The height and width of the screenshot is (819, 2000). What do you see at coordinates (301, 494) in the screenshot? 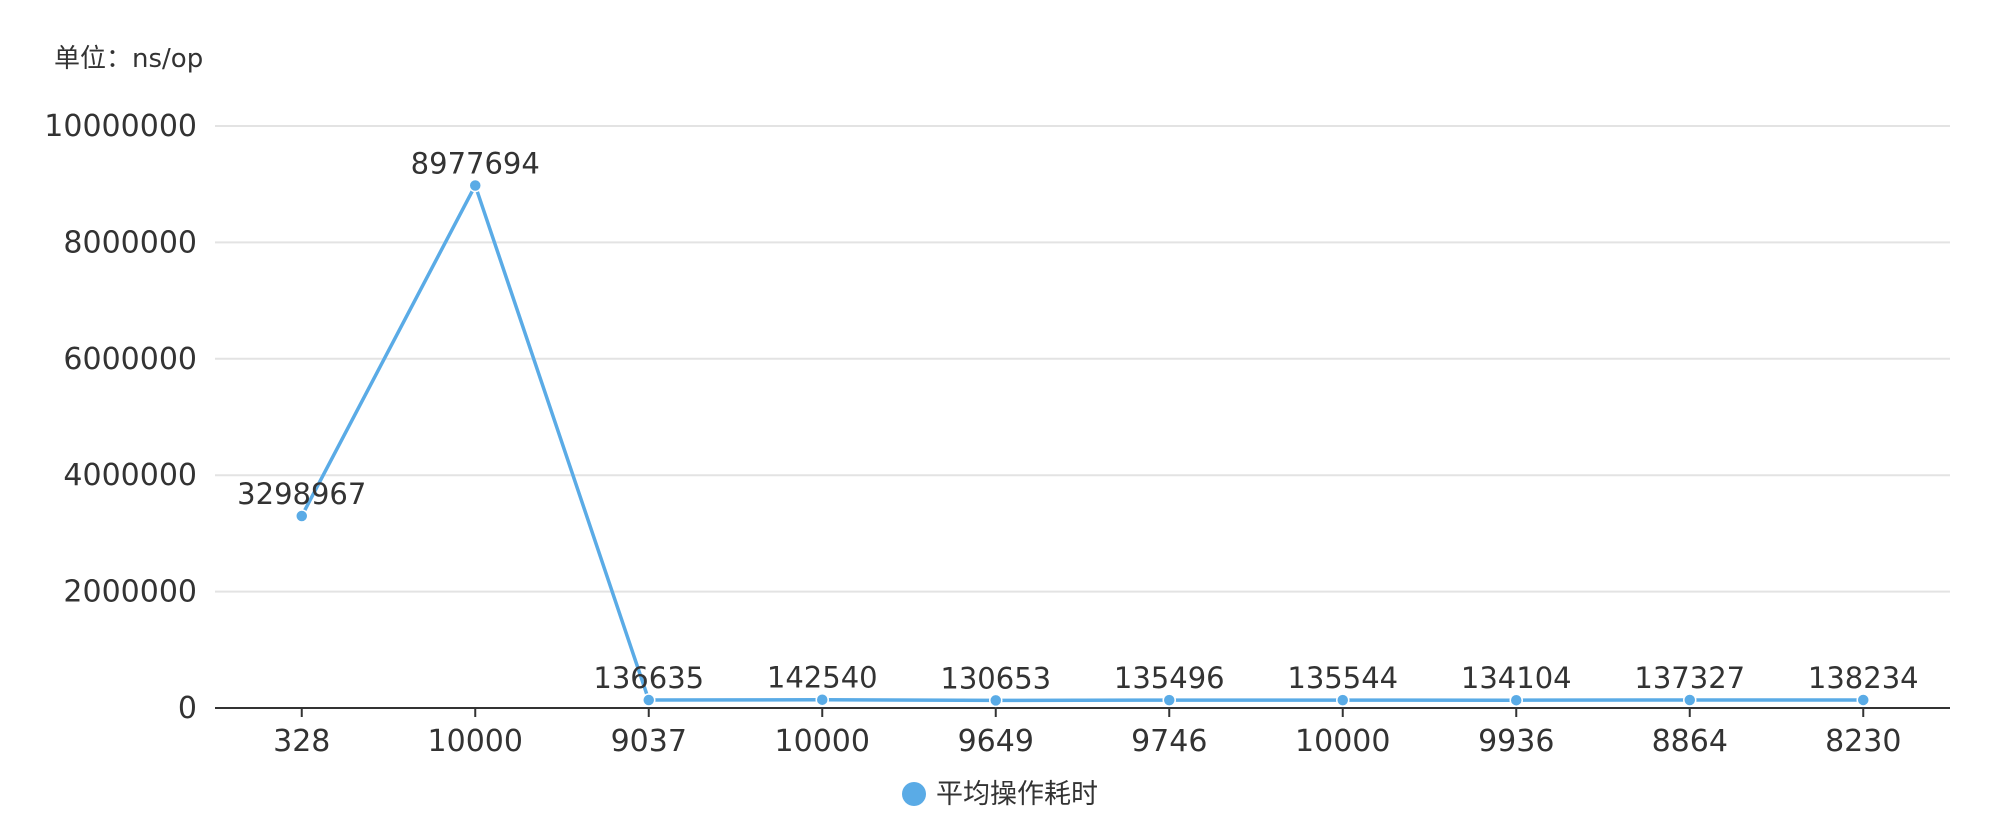
I see `data-label: 3298967` at bounding box center [301, 494].